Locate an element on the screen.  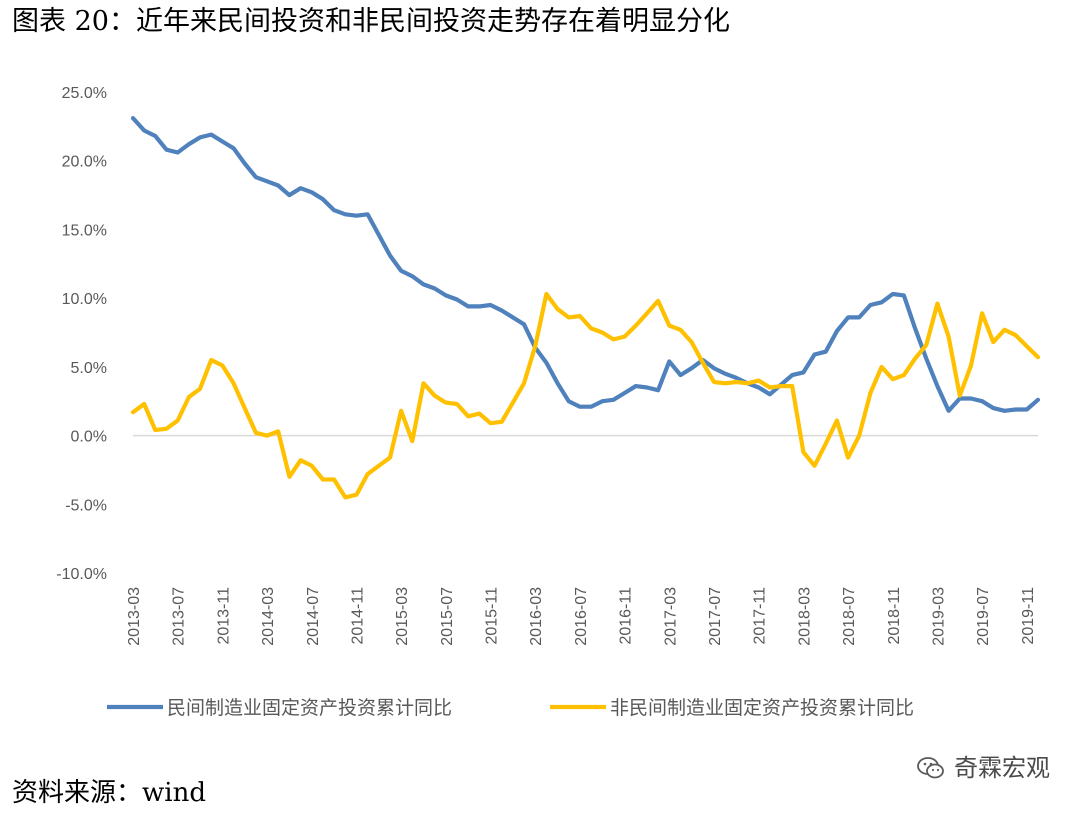
x-tick-label: 2016-03 is located at coordinates (536, 616).